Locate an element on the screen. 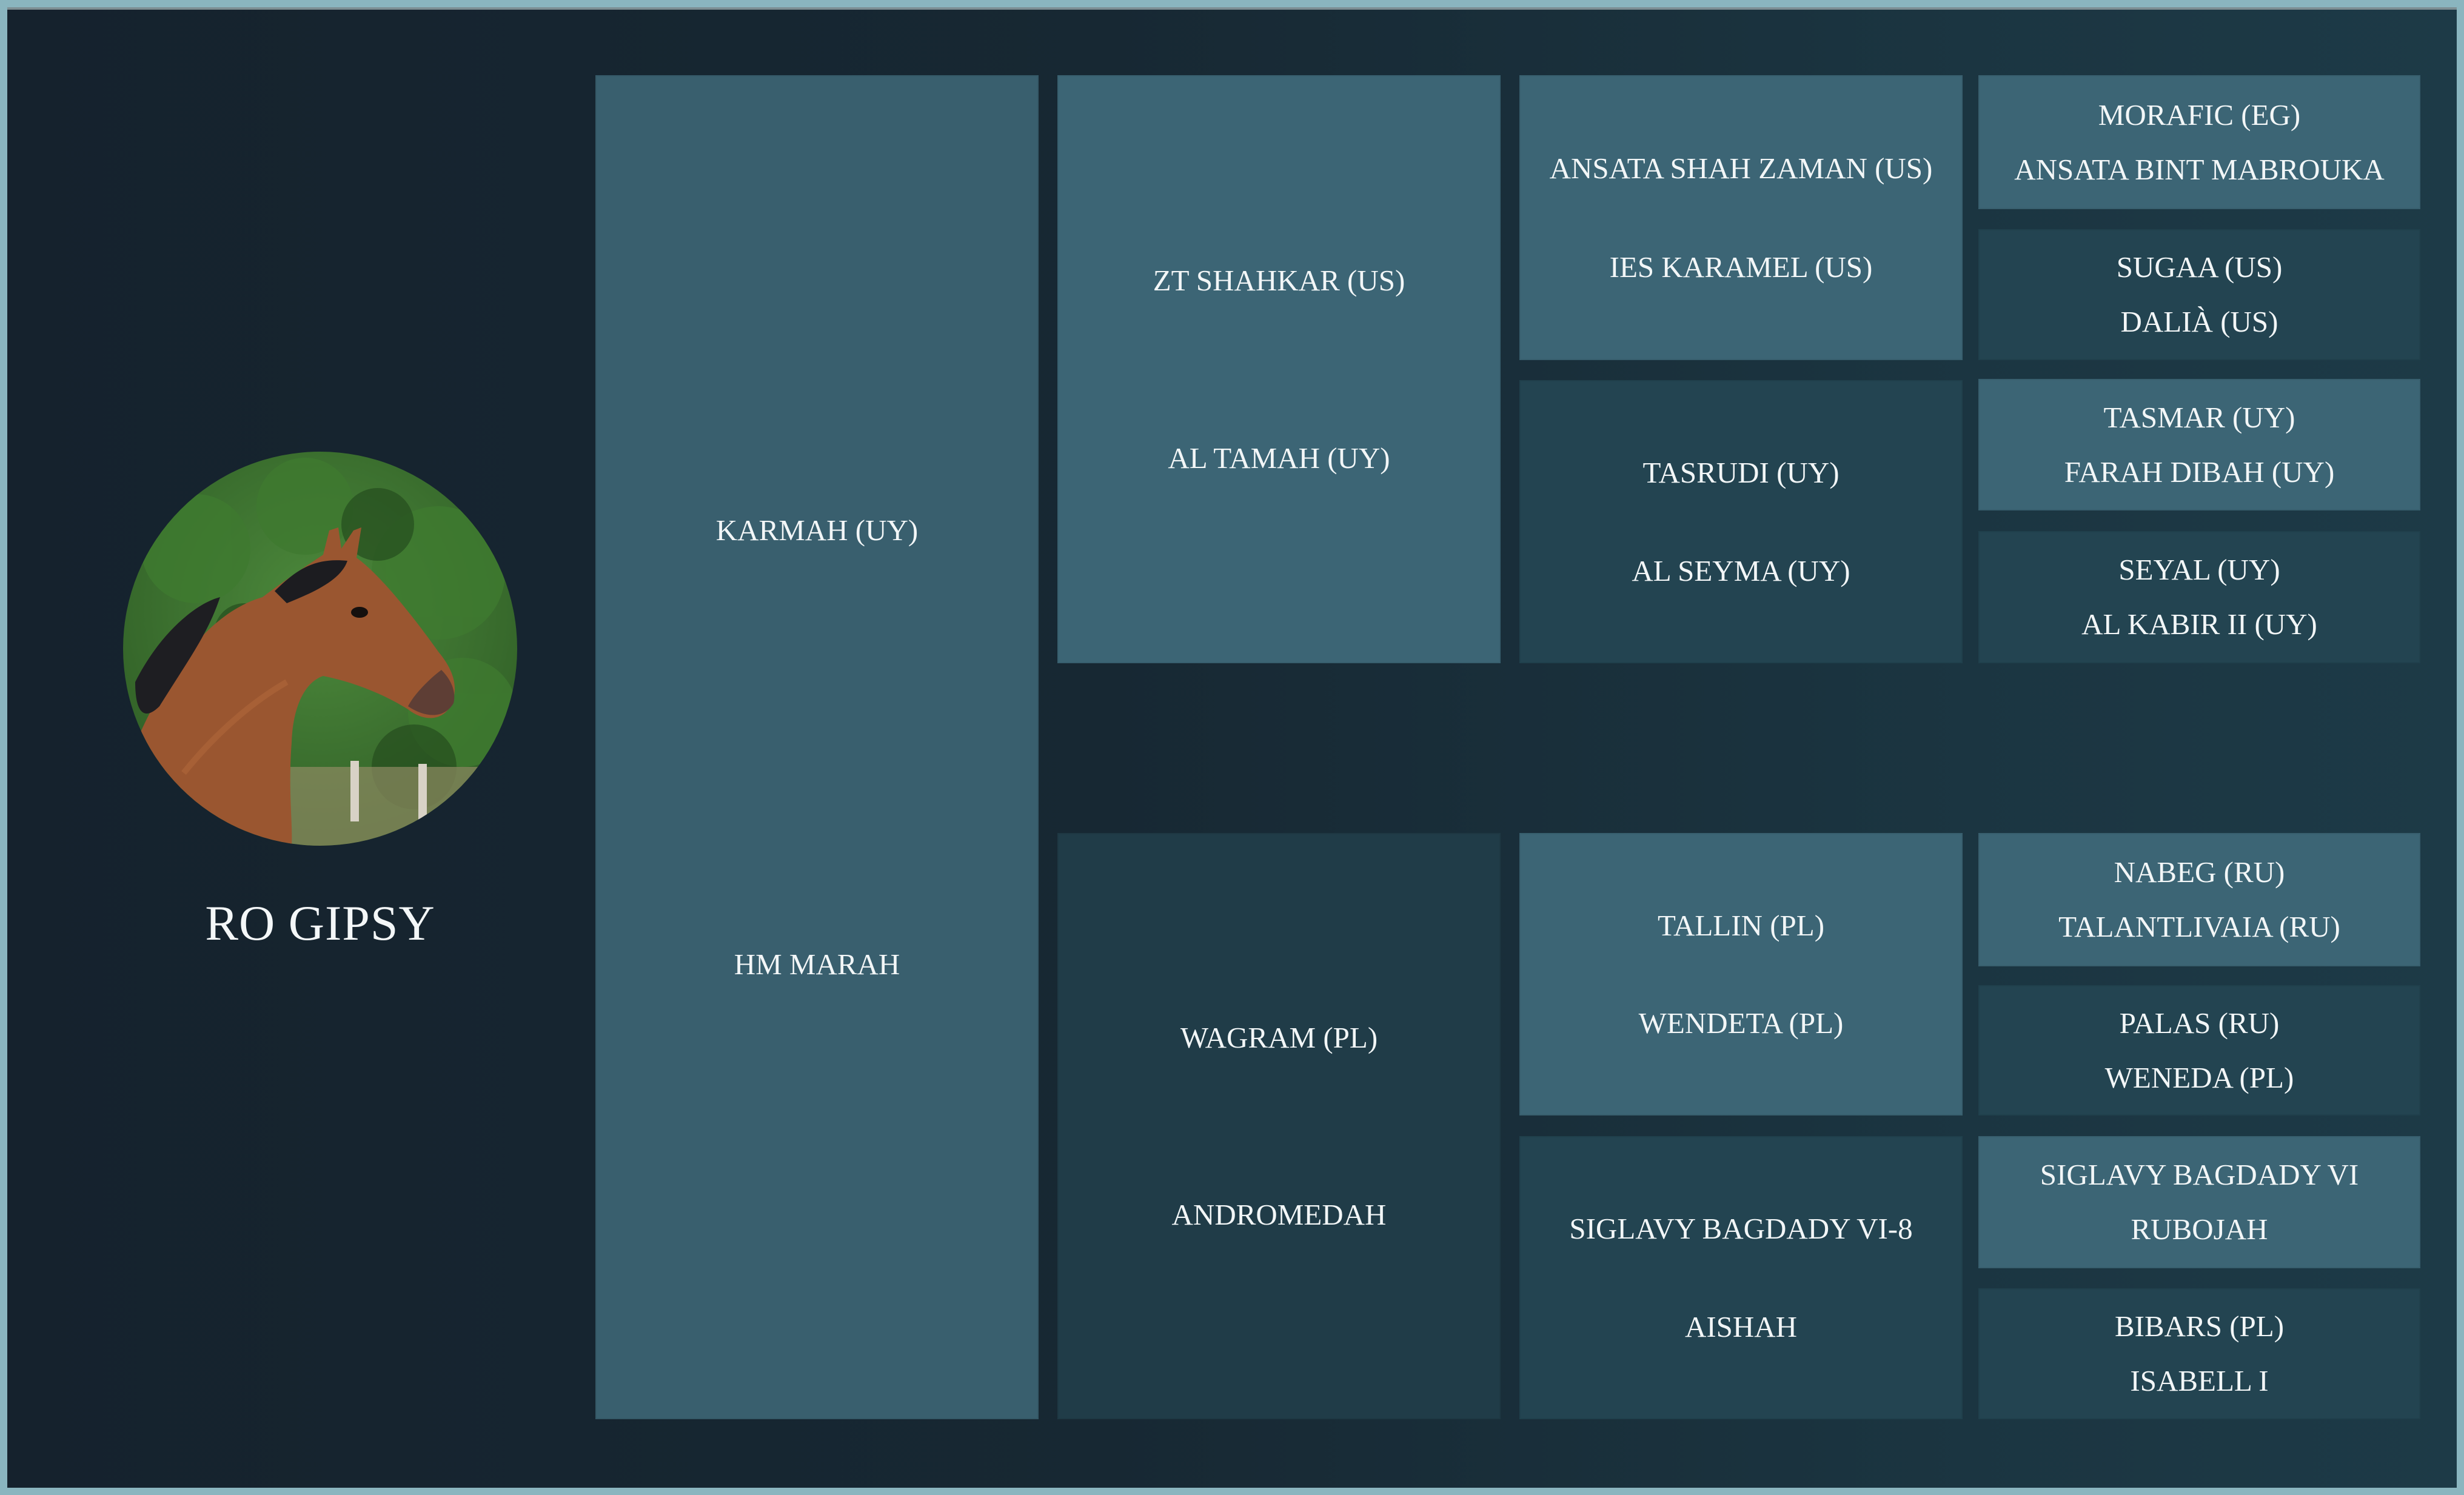 This screenshot has height=1495, width=2464. ggg-pair-5: NABEG (RU) TALANTLIVAIA (RU) is located at coordinates (2199, 899).